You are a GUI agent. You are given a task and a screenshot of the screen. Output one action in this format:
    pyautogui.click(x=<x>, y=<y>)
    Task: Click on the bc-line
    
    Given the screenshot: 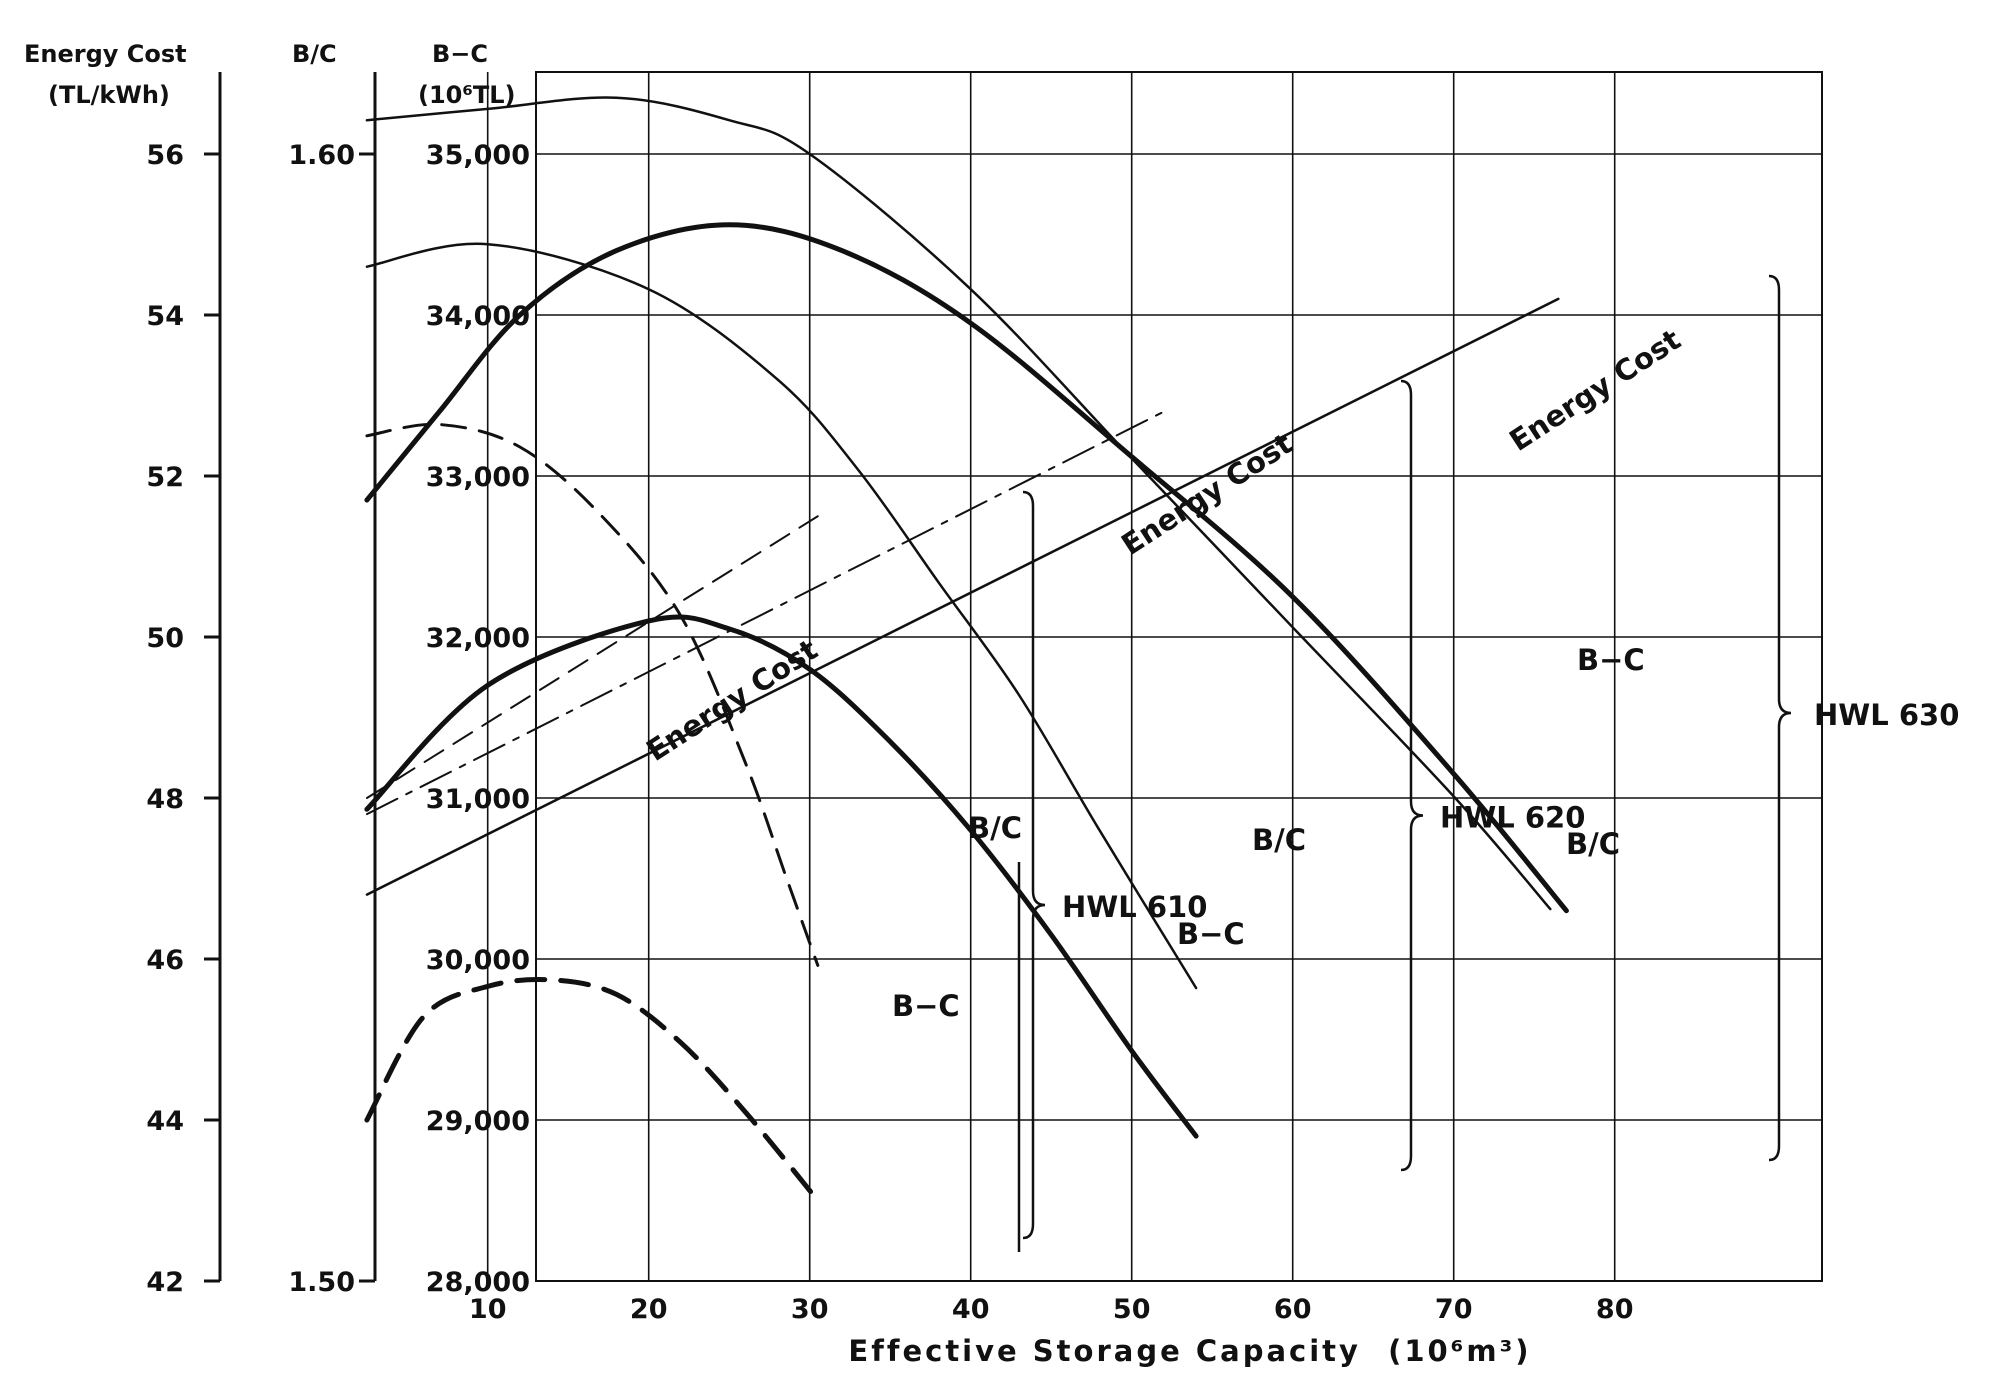 What is the action you would take?
    pyautogui.click(x=592, y=694)
    